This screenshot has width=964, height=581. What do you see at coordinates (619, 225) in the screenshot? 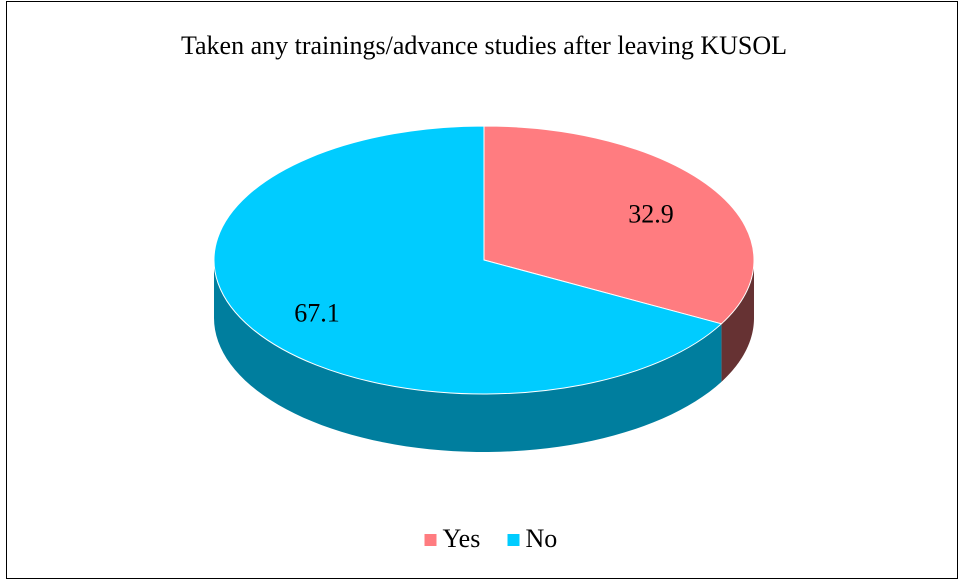
I see `pie-slice` at bounding box center [619, 225].